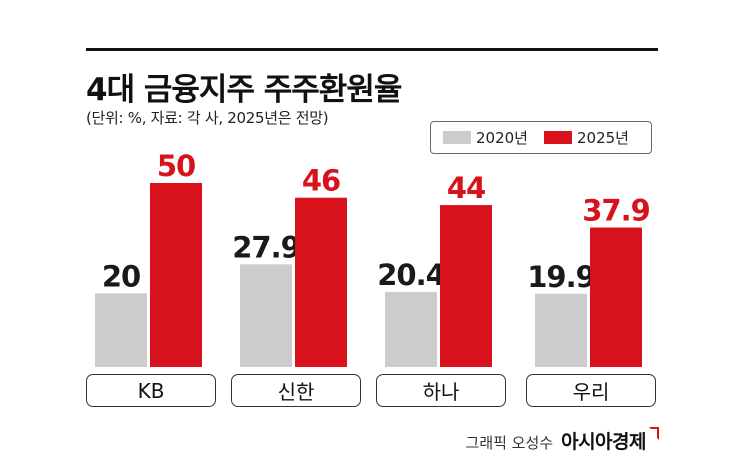  What do you see at coordinates (151, 390) in the screenshot?
I see `category-label-KB: KB` at bounding box center [151, 390].